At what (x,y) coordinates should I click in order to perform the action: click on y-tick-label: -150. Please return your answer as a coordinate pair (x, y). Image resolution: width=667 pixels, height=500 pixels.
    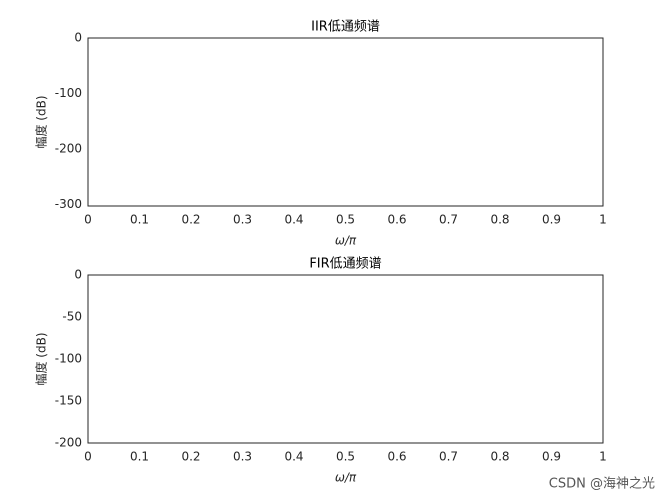
    Looking at the image, I should click on (68, 401).